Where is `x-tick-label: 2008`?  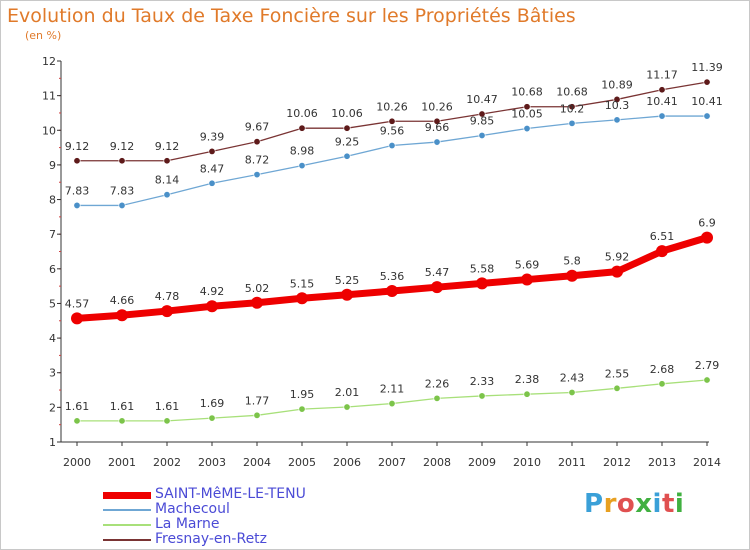
x-tick-label: 2008 is located at coordinates (437, 462).